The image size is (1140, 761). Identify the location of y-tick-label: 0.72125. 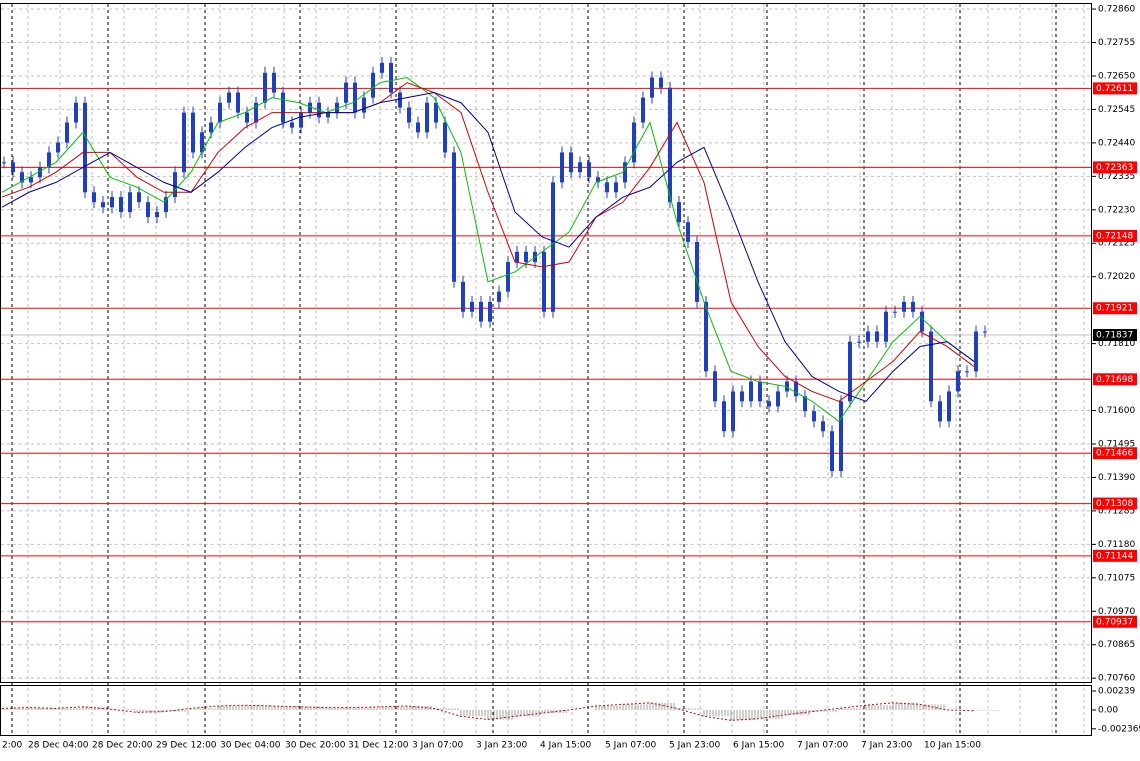
(1116, 244).